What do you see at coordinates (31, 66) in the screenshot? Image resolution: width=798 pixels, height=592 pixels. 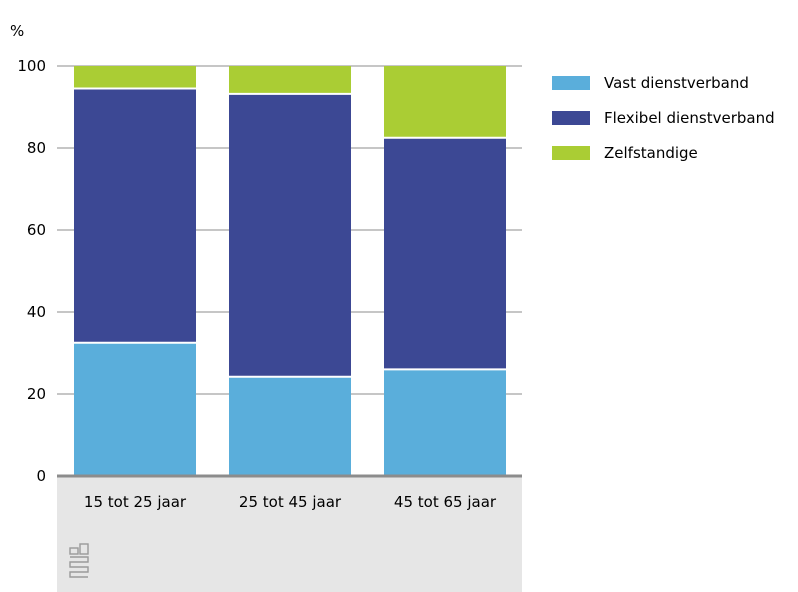 I see `y-tick-label: 100` at bounding box center [31, 66].